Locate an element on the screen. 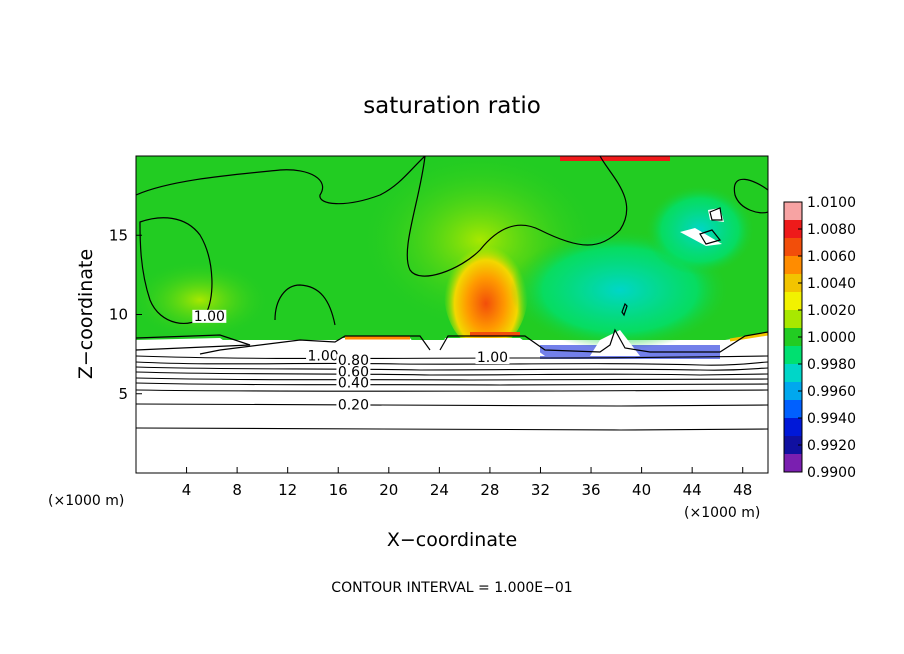 Image resolution: width=904 pixels, height=654 pixels. contour-label: 0.20 is located at coordinates (353, 406).